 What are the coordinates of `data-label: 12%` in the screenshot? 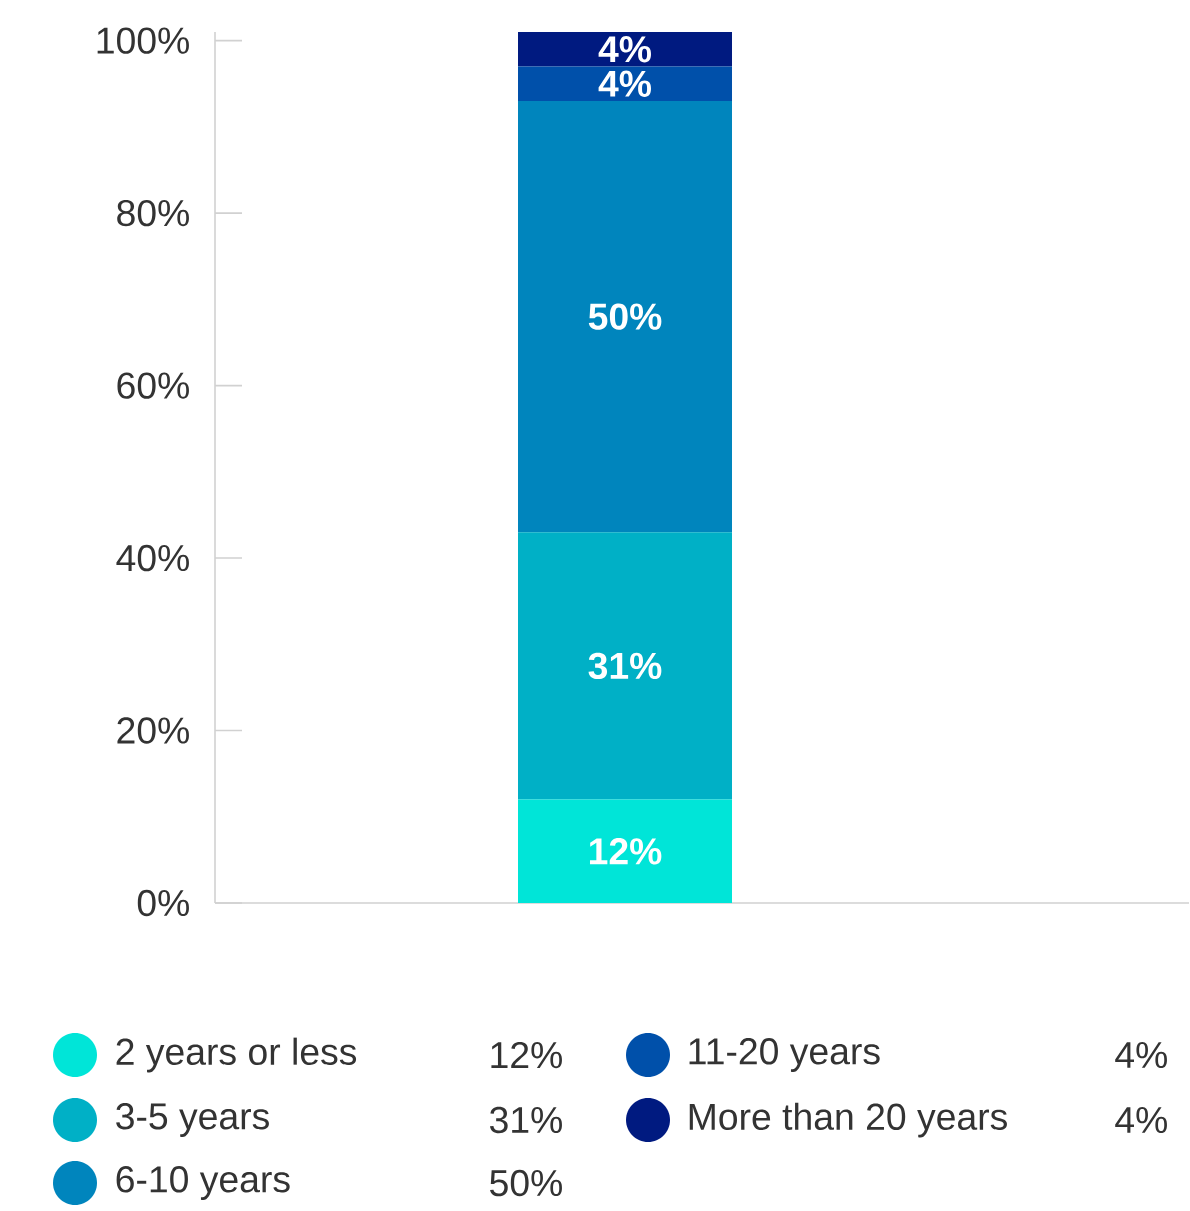 It's located at (626, 851).